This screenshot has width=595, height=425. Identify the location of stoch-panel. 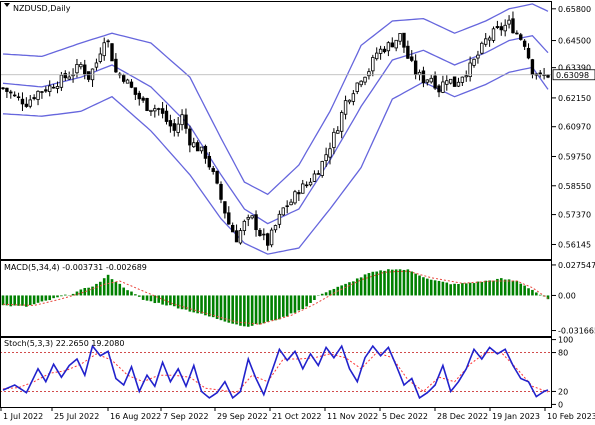
(276, 372).